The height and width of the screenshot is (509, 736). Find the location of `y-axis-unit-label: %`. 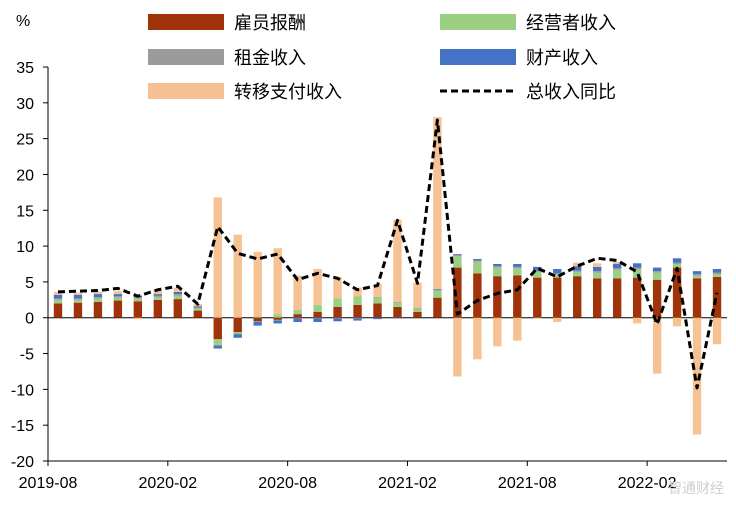

y-axis-unit-label: % is located at coordinates (23, 21).